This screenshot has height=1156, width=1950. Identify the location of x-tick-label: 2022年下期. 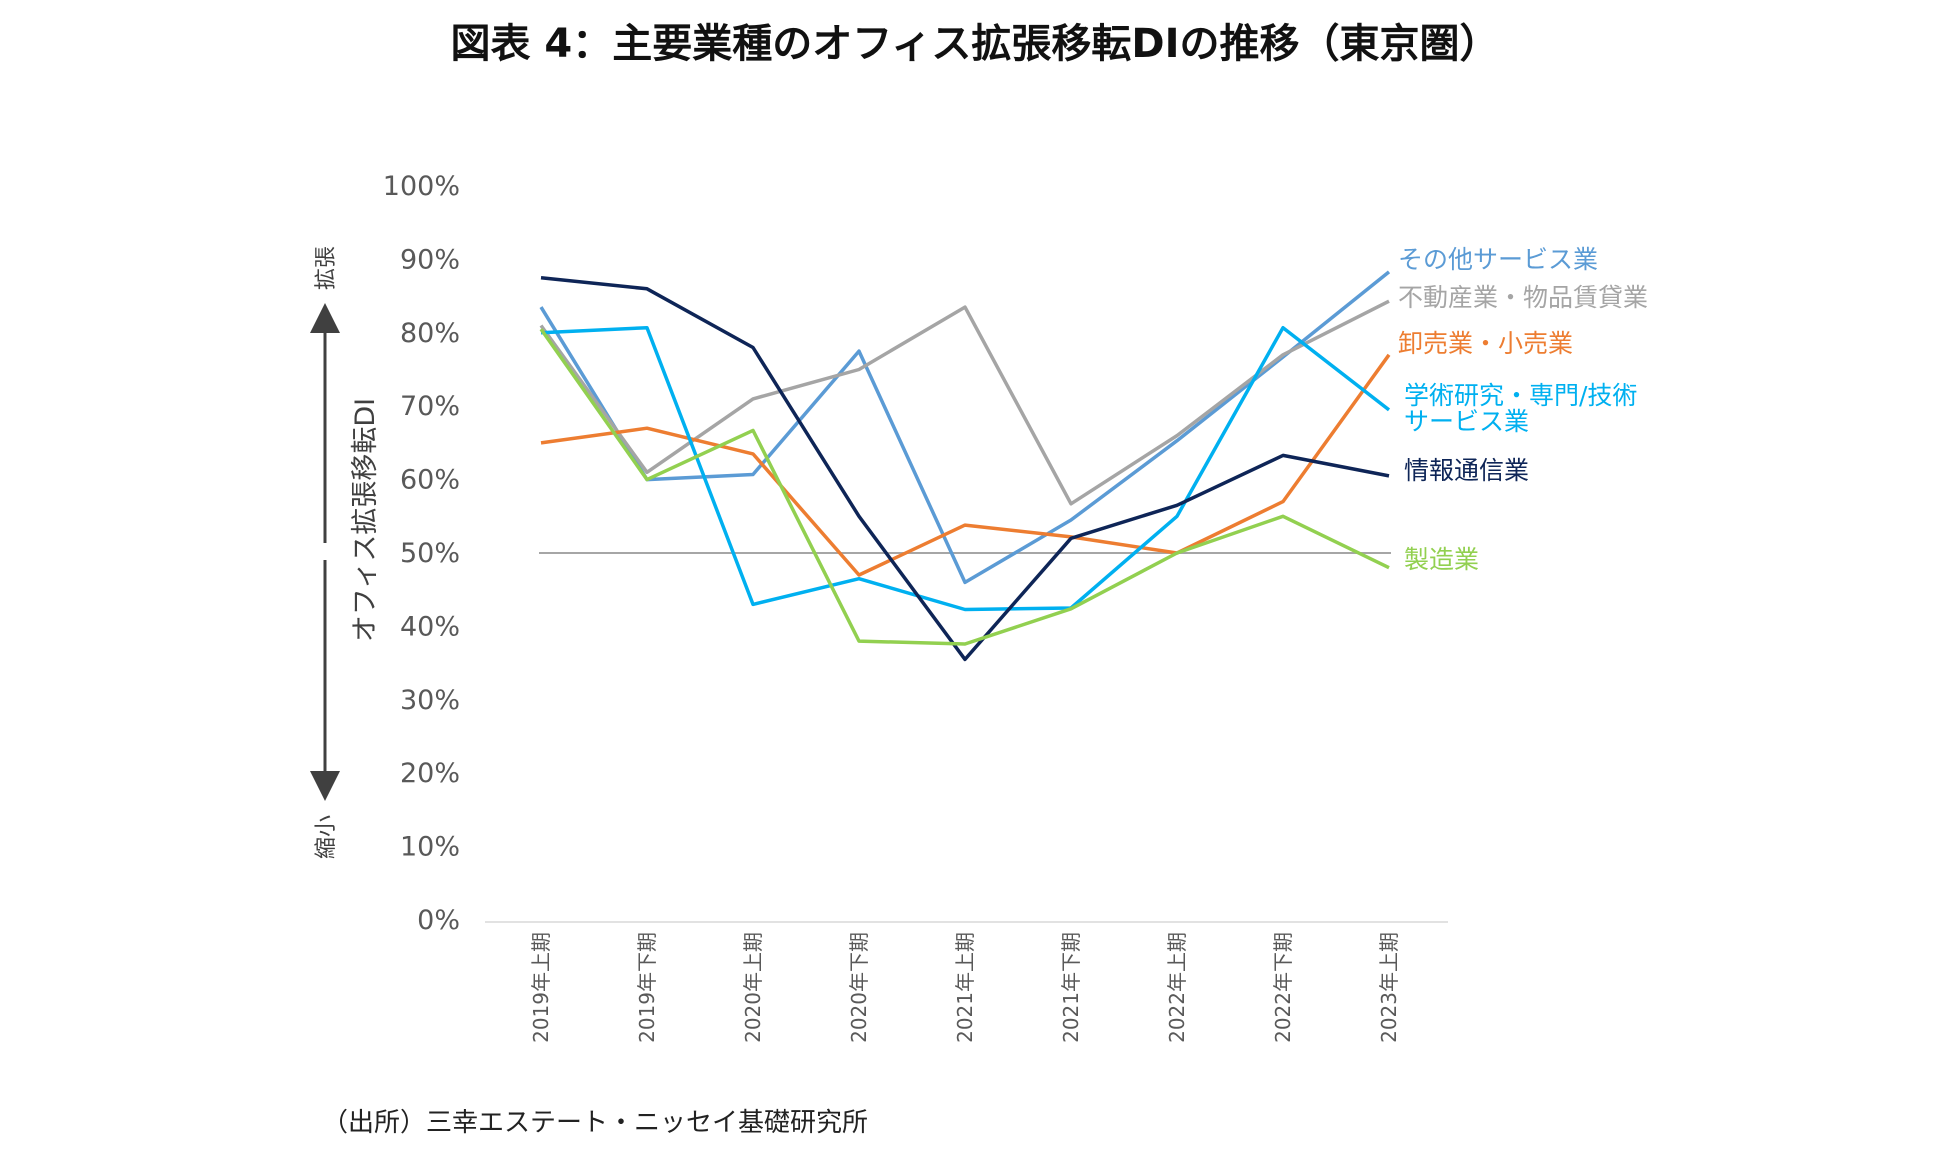
(1283, 987).